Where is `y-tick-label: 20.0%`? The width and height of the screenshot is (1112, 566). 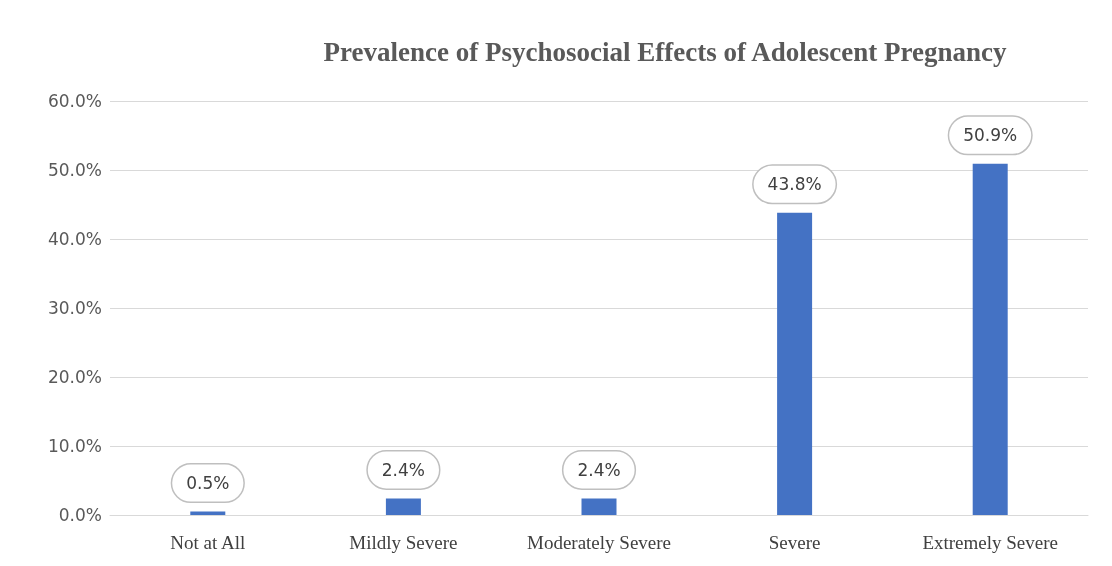
y-tick-label: 20.0% is located at coordinates (74, 377).